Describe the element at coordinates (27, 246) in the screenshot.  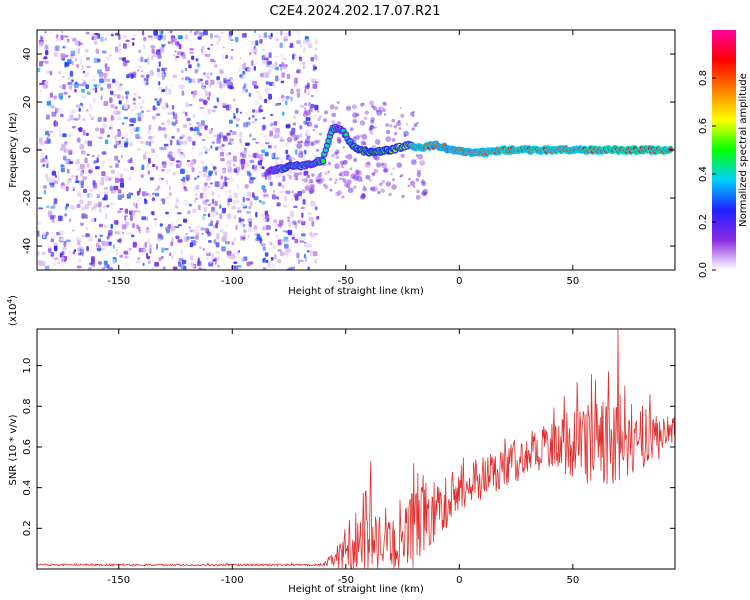
I see `spectrogram-y-tick-label: -40` at that location.